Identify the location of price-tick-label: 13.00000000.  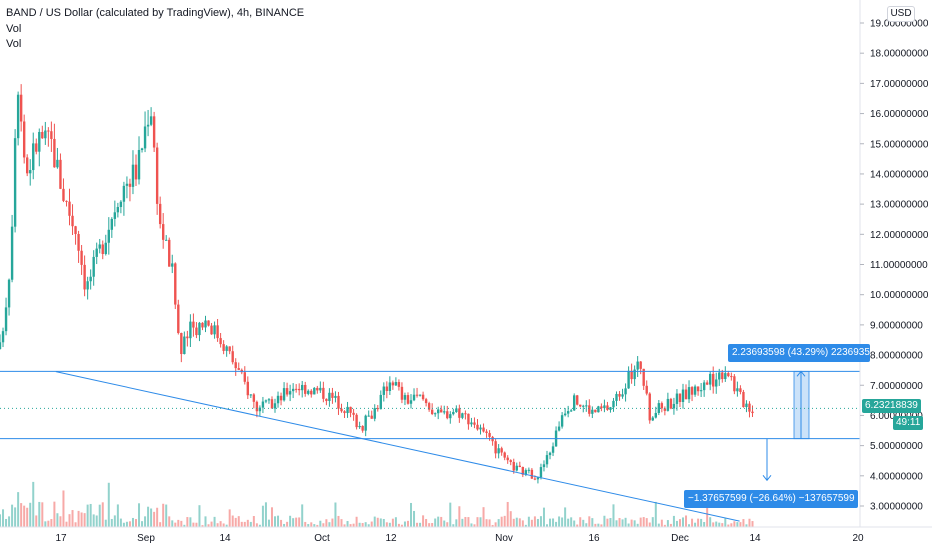
(899, 205).